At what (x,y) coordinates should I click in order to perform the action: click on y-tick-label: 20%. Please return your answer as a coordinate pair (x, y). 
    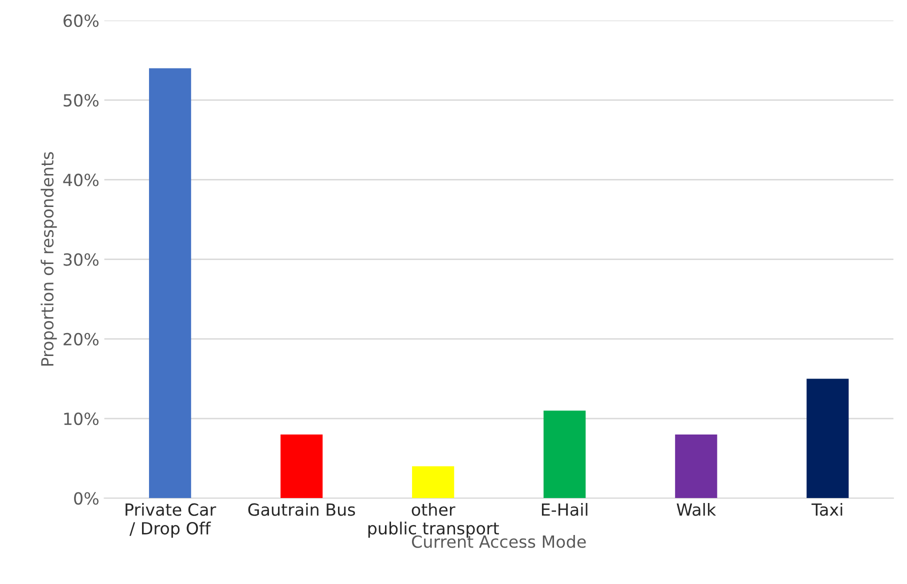
    Looking at the image, I should click on (81, 339).